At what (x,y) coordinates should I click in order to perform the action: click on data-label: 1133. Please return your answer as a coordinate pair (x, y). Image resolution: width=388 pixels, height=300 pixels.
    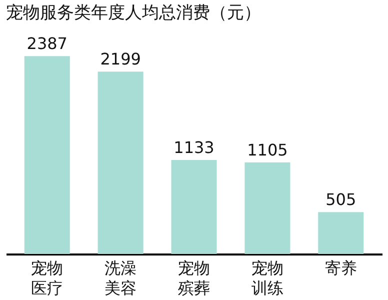
    Looking at the image, I should click on (194, 148).